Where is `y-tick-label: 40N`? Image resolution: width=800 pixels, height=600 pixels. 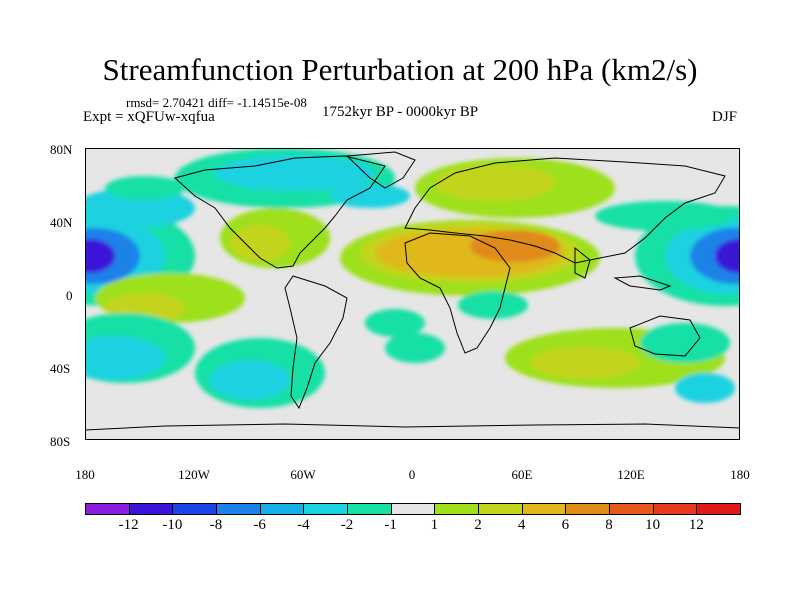
y-tick-label: 40N is located at coordinates (61, 222).